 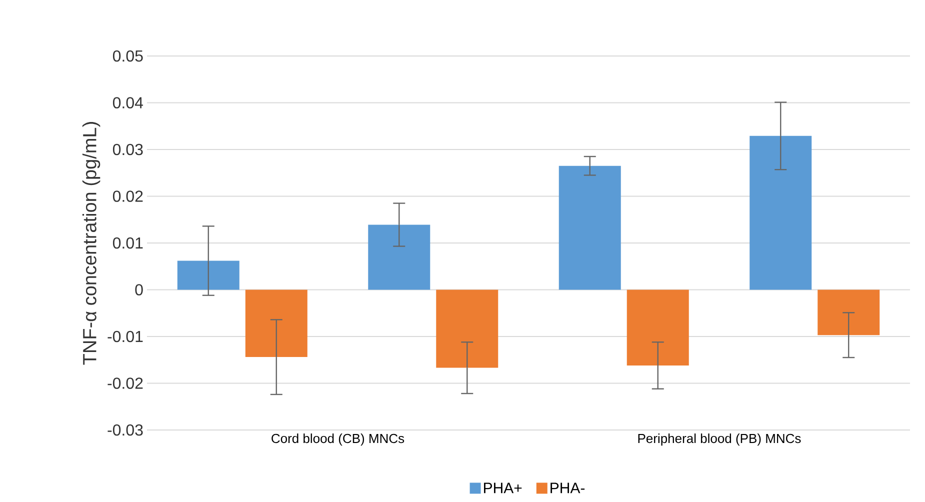 What do you see at coordinates (567, 488) in the screenshot?
I see `legend-label: PHA-` at bounding box center [567, 488].